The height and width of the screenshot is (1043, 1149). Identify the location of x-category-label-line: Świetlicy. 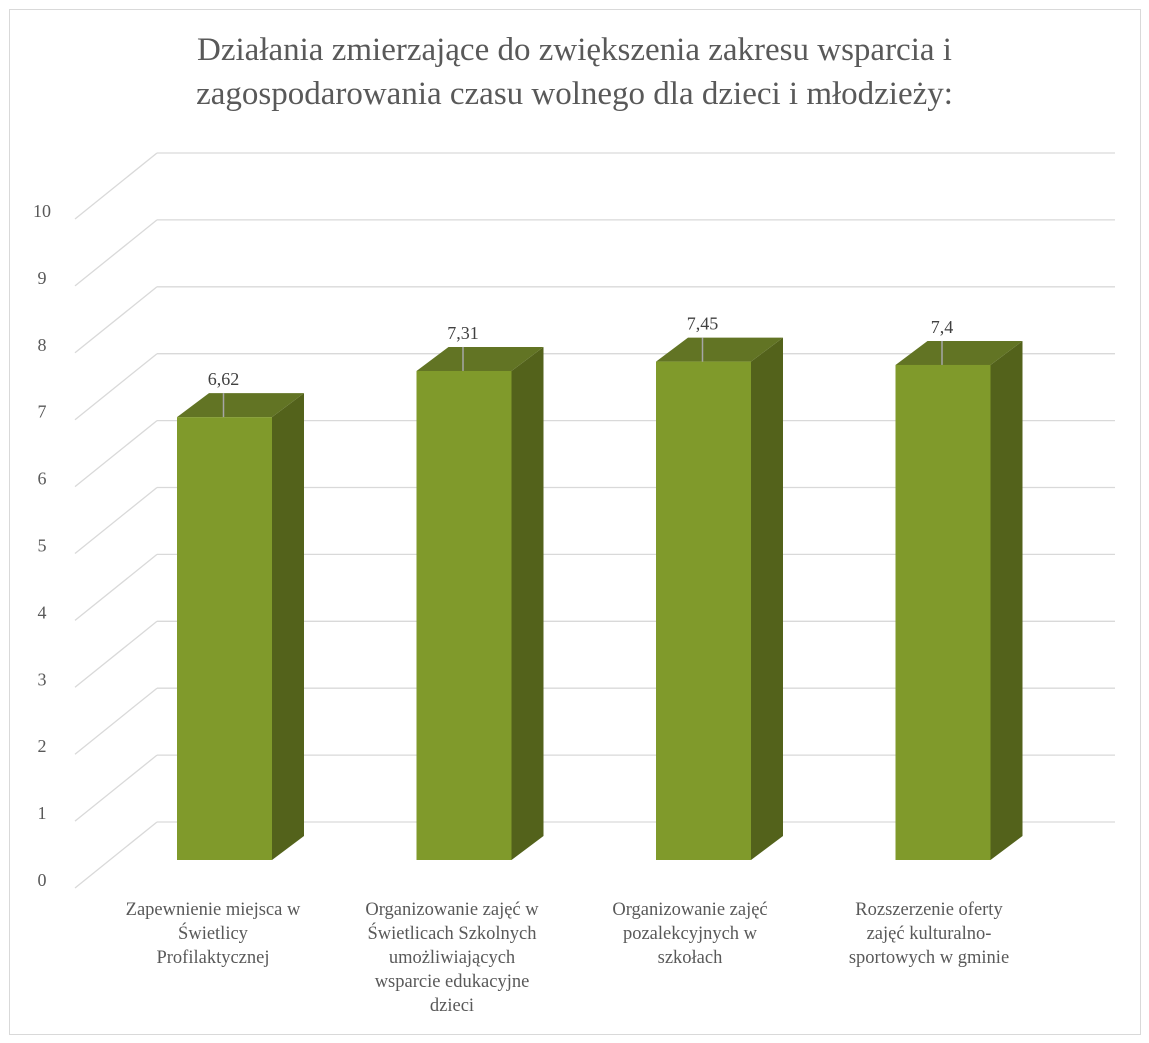
(213, 934).